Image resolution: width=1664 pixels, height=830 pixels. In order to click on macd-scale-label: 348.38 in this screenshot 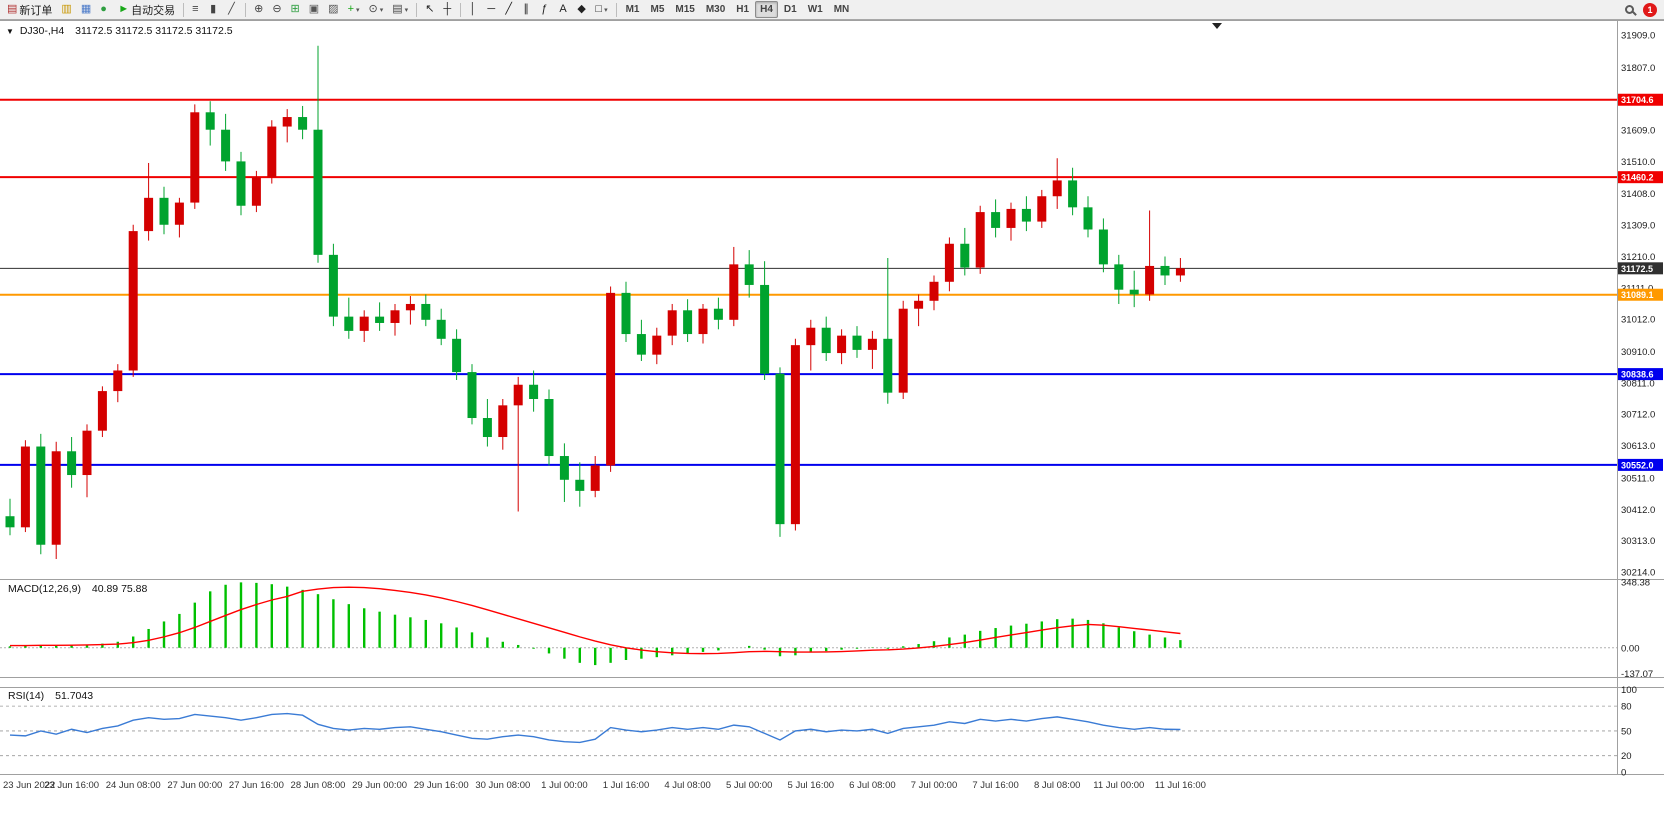, I will do `click(1635, 583)`.